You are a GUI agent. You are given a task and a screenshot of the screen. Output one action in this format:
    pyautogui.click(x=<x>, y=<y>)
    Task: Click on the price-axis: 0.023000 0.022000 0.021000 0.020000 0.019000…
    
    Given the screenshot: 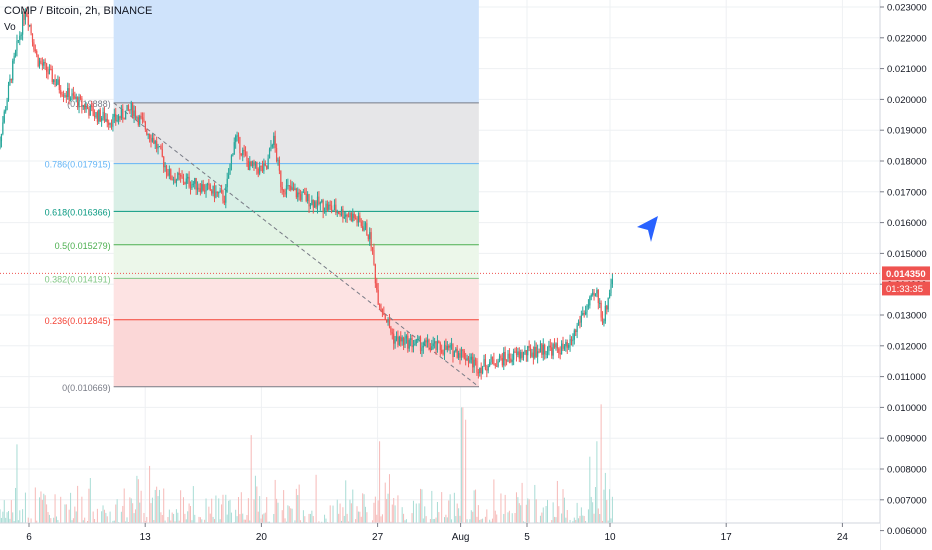 What is the action you would take?
    pyautogui.click(x=905, y=275)
    